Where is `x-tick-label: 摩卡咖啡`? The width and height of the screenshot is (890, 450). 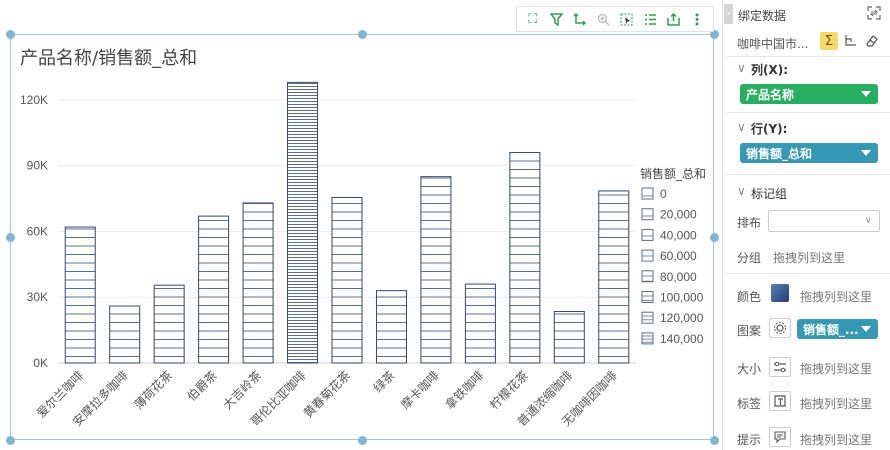 x-tick-label: 摩卡咖啡 is located at coordinates (419, 390).